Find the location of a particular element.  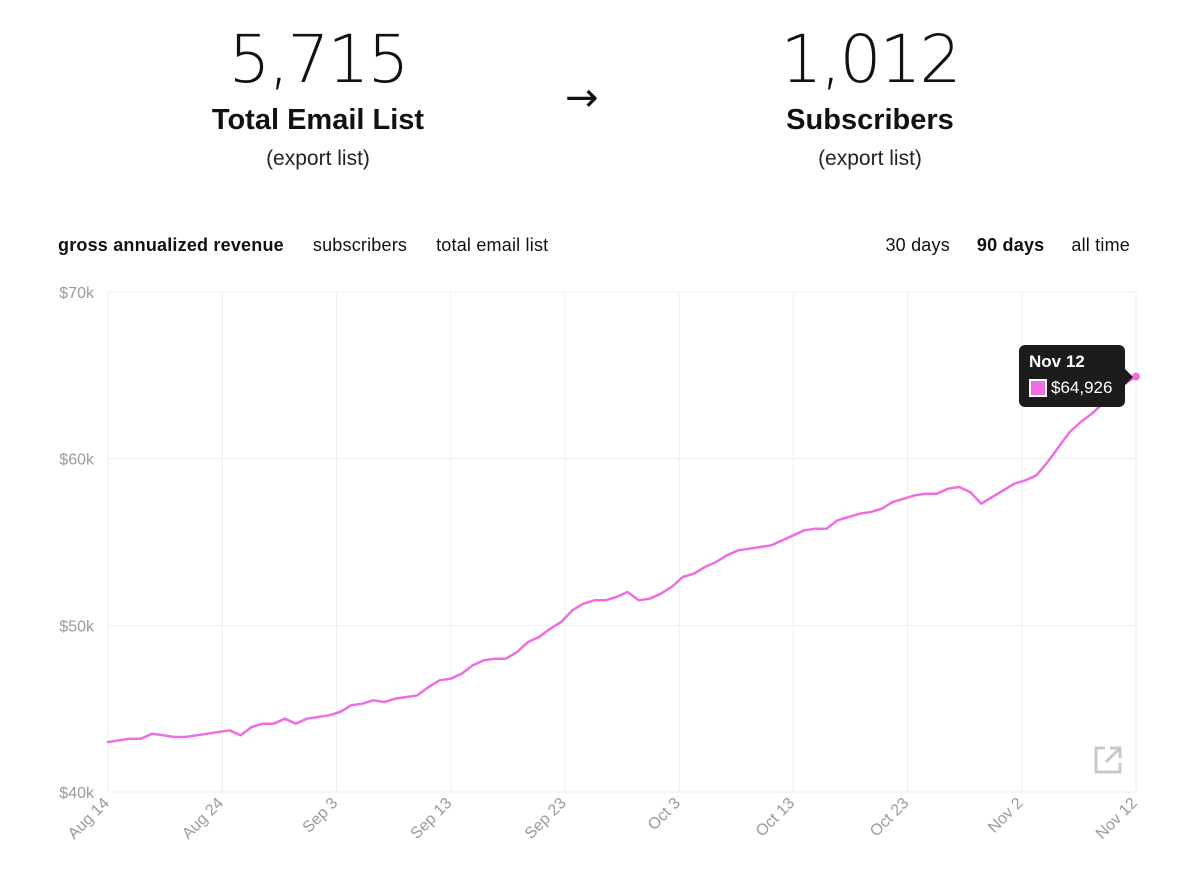

x-tick-label: Sep 3 is located at coordinates (321, 816).